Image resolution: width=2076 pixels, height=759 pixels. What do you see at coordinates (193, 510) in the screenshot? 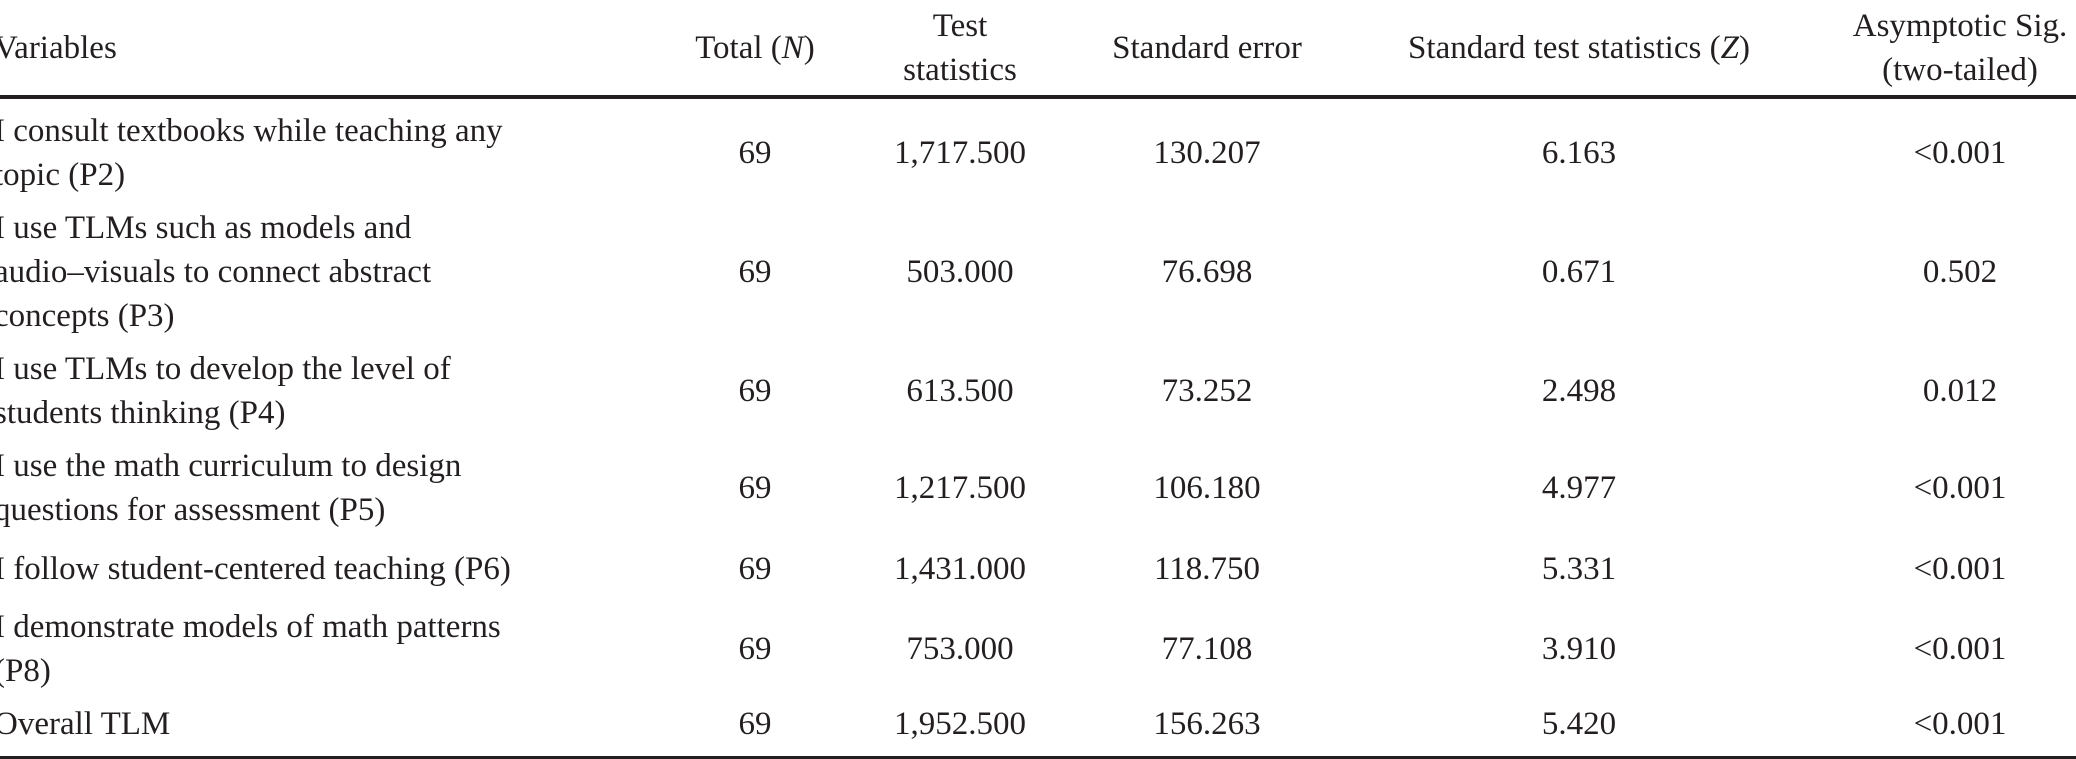
I see `variable-line: questions for assessment (P5)` at bounding box center [193, 510].